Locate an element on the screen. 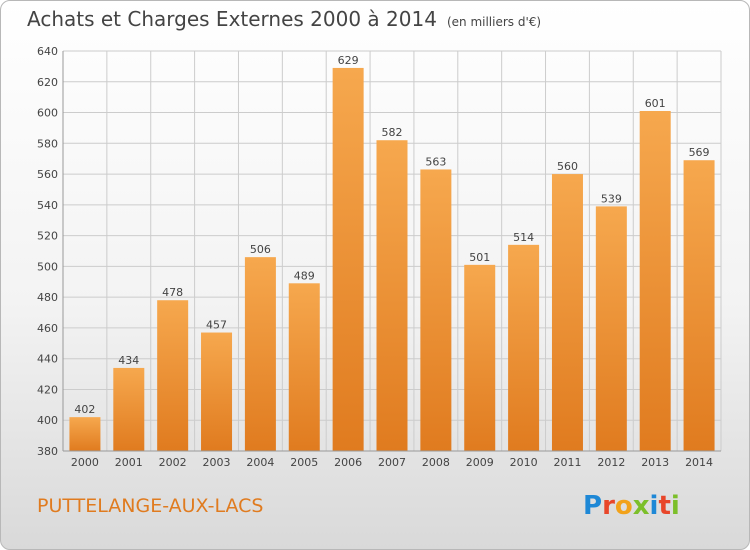  bar-2010 is located at coordinates (524, 347).